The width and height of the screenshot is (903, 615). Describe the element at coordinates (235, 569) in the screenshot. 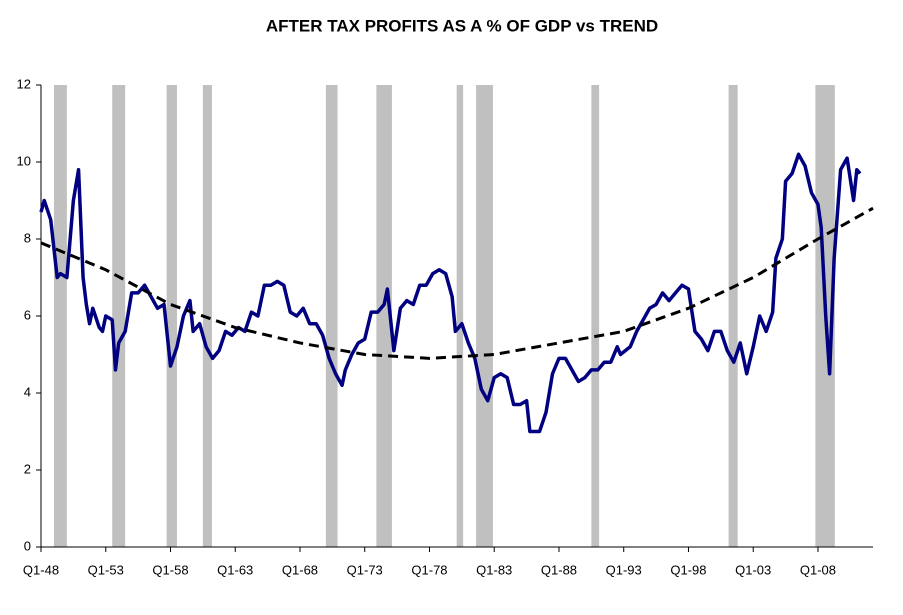

I see `x-tick-label: Q1-63` at that location.